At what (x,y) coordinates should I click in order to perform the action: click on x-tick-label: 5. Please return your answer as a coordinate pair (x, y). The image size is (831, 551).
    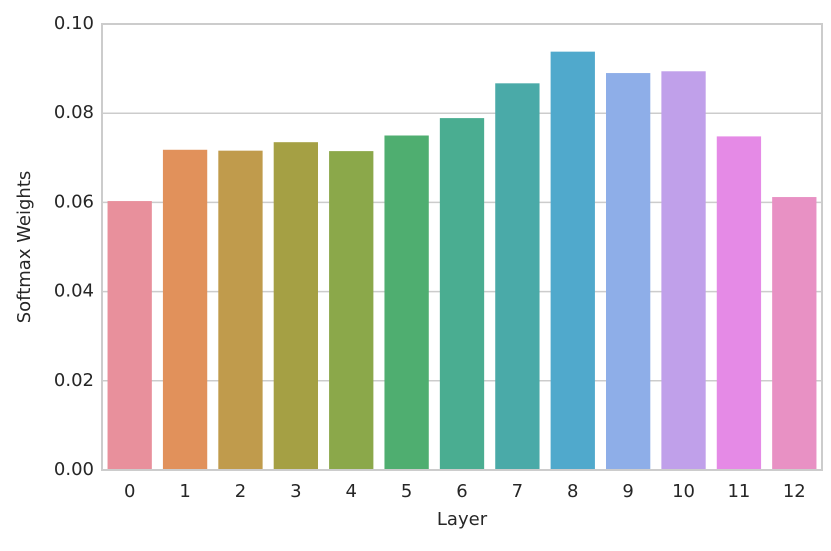
    Looking at the image, I should click on (406, 491).